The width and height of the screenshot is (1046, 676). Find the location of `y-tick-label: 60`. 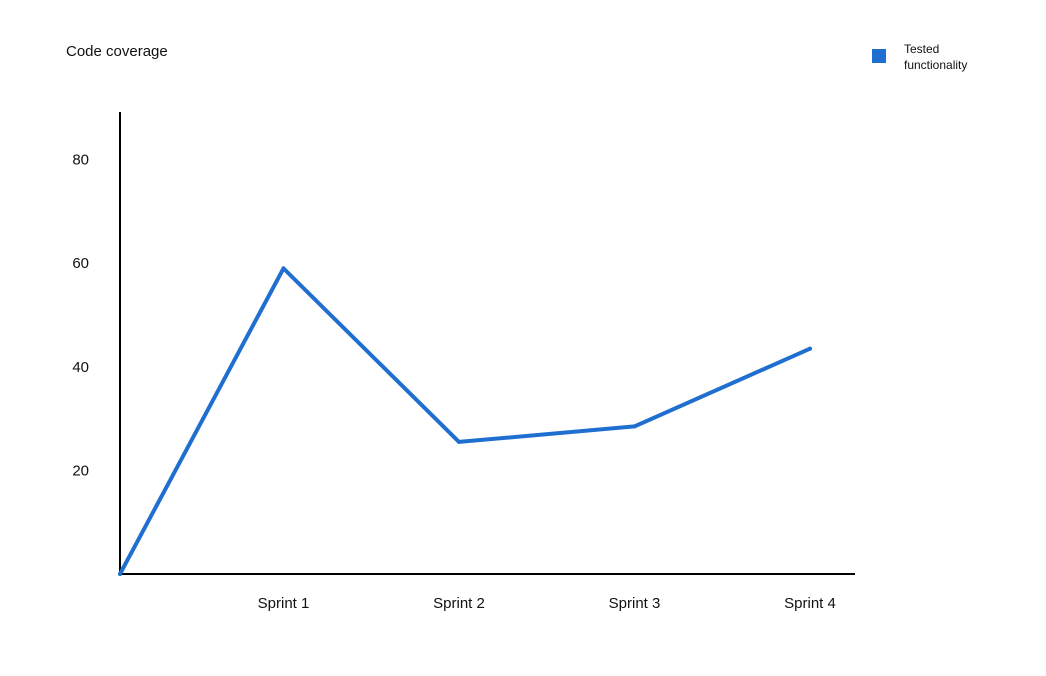

y-tick-label: 60 is located at coordinates (80, 263).